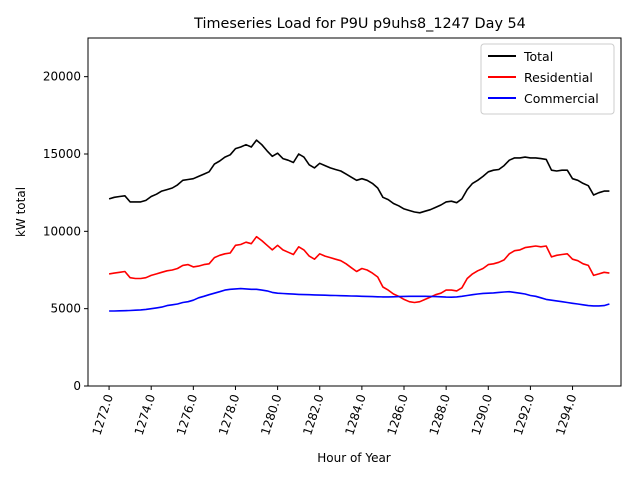  What do you see at coordinates (271, 415) in the screenshot?
I see `x-tick-label: 1280.0` at bounding box center [271, 415].